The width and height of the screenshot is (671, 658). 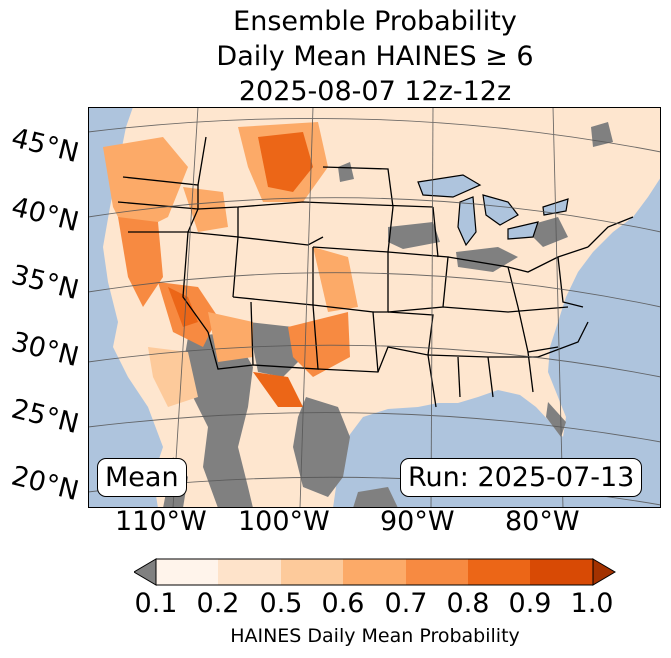 What do you see at coordinates (45, 283) in the screenshot?
I see `lat-label-35: 35°N` at bounding box center [45, 283].